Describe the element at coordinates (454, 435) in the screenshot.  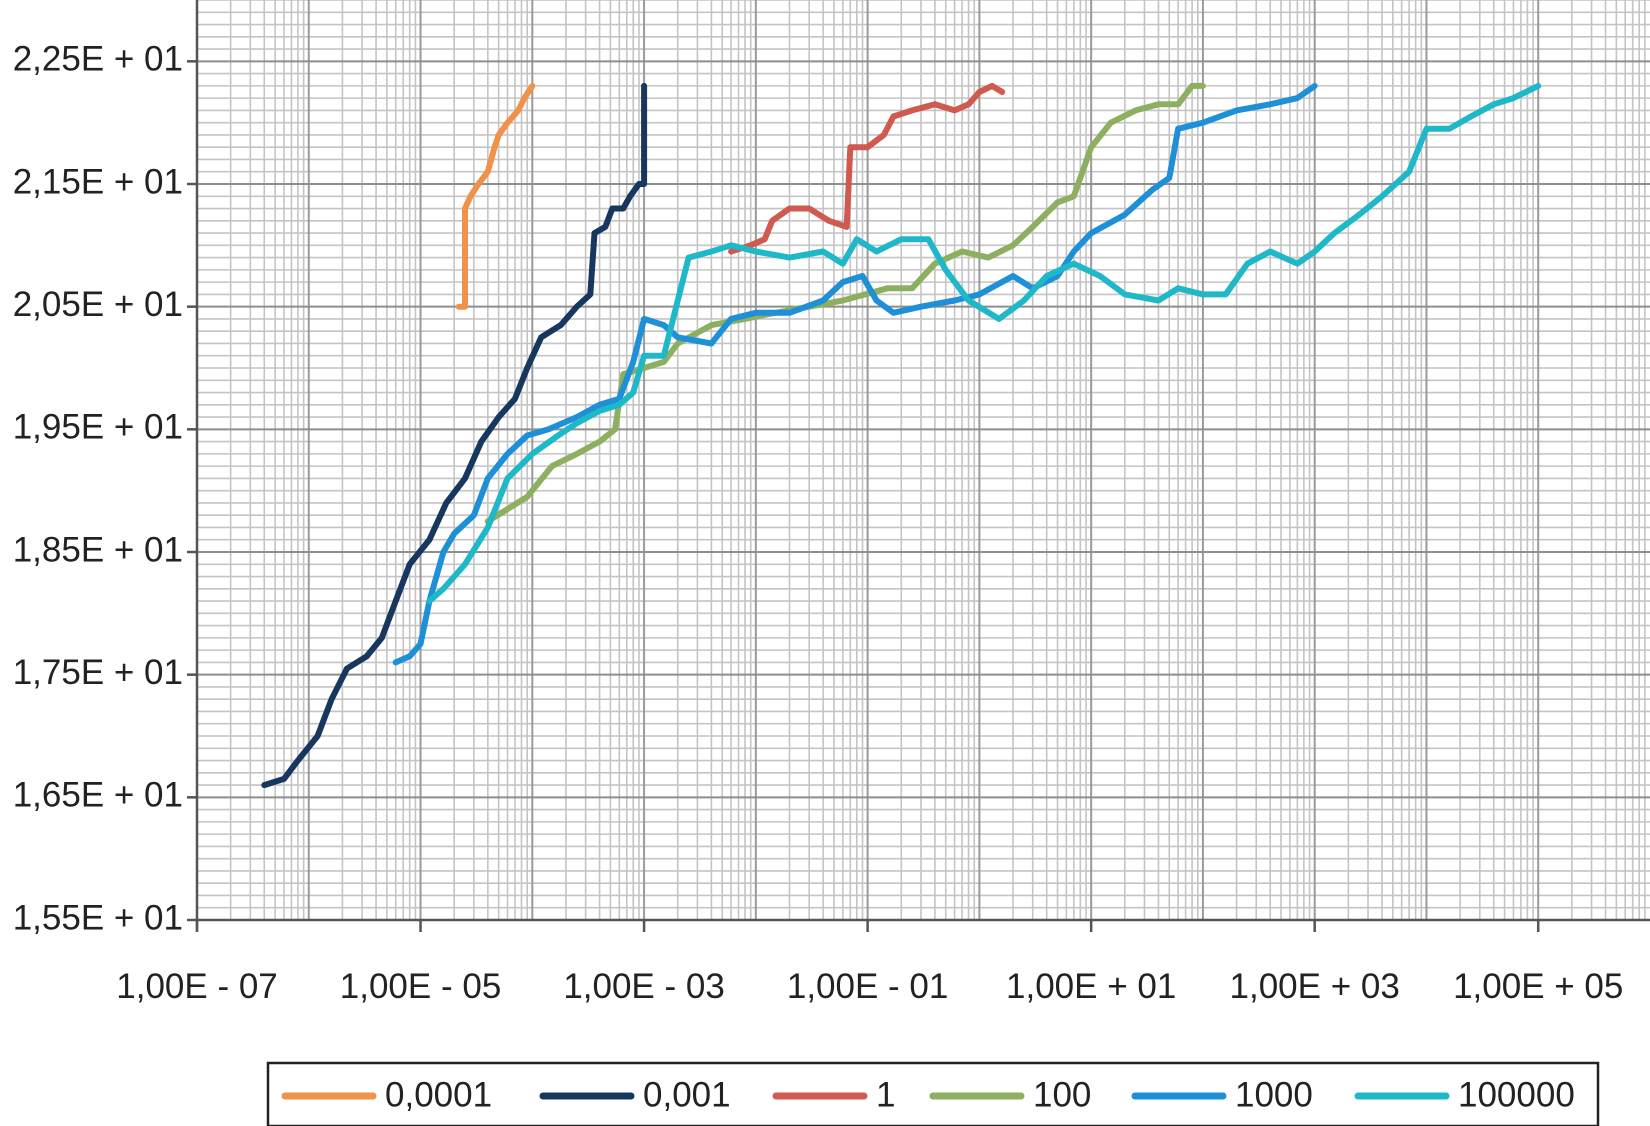
I see `series-line-0,001` at that location.